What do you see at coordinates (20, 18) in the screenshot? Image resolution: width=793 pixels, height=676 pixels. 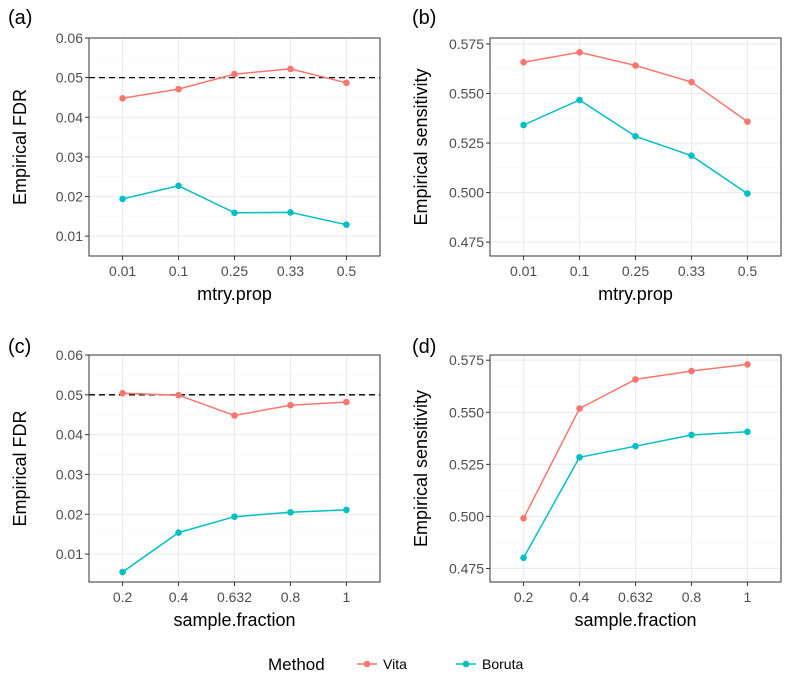 I see `panel-tag: (a)` at bounding box center [20, 18].